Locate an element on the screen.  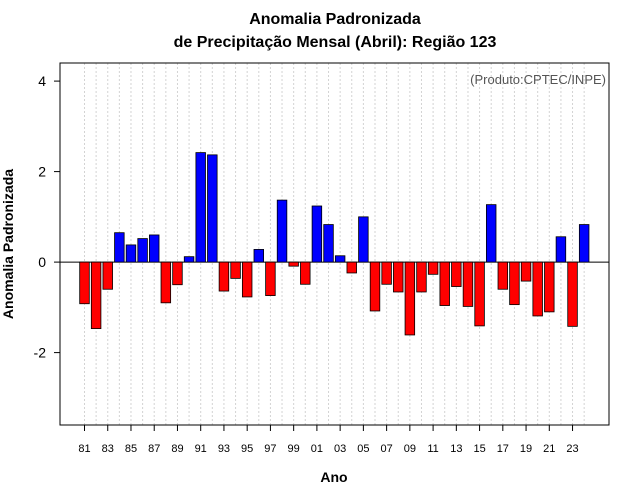
credit-label: (Produto:CPTEC/INPE) is located at coordinates (538, 79).